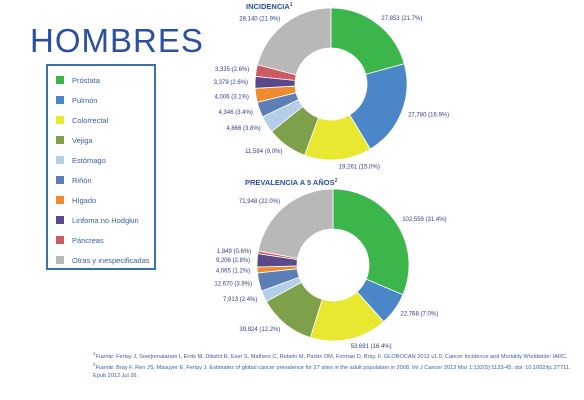 The width and height of the screenshot is (584, 400). What do you see at coordinates (82, 180) in the screenshot?
I see `legend-label: Riñón` at bounding box center [82, 180].